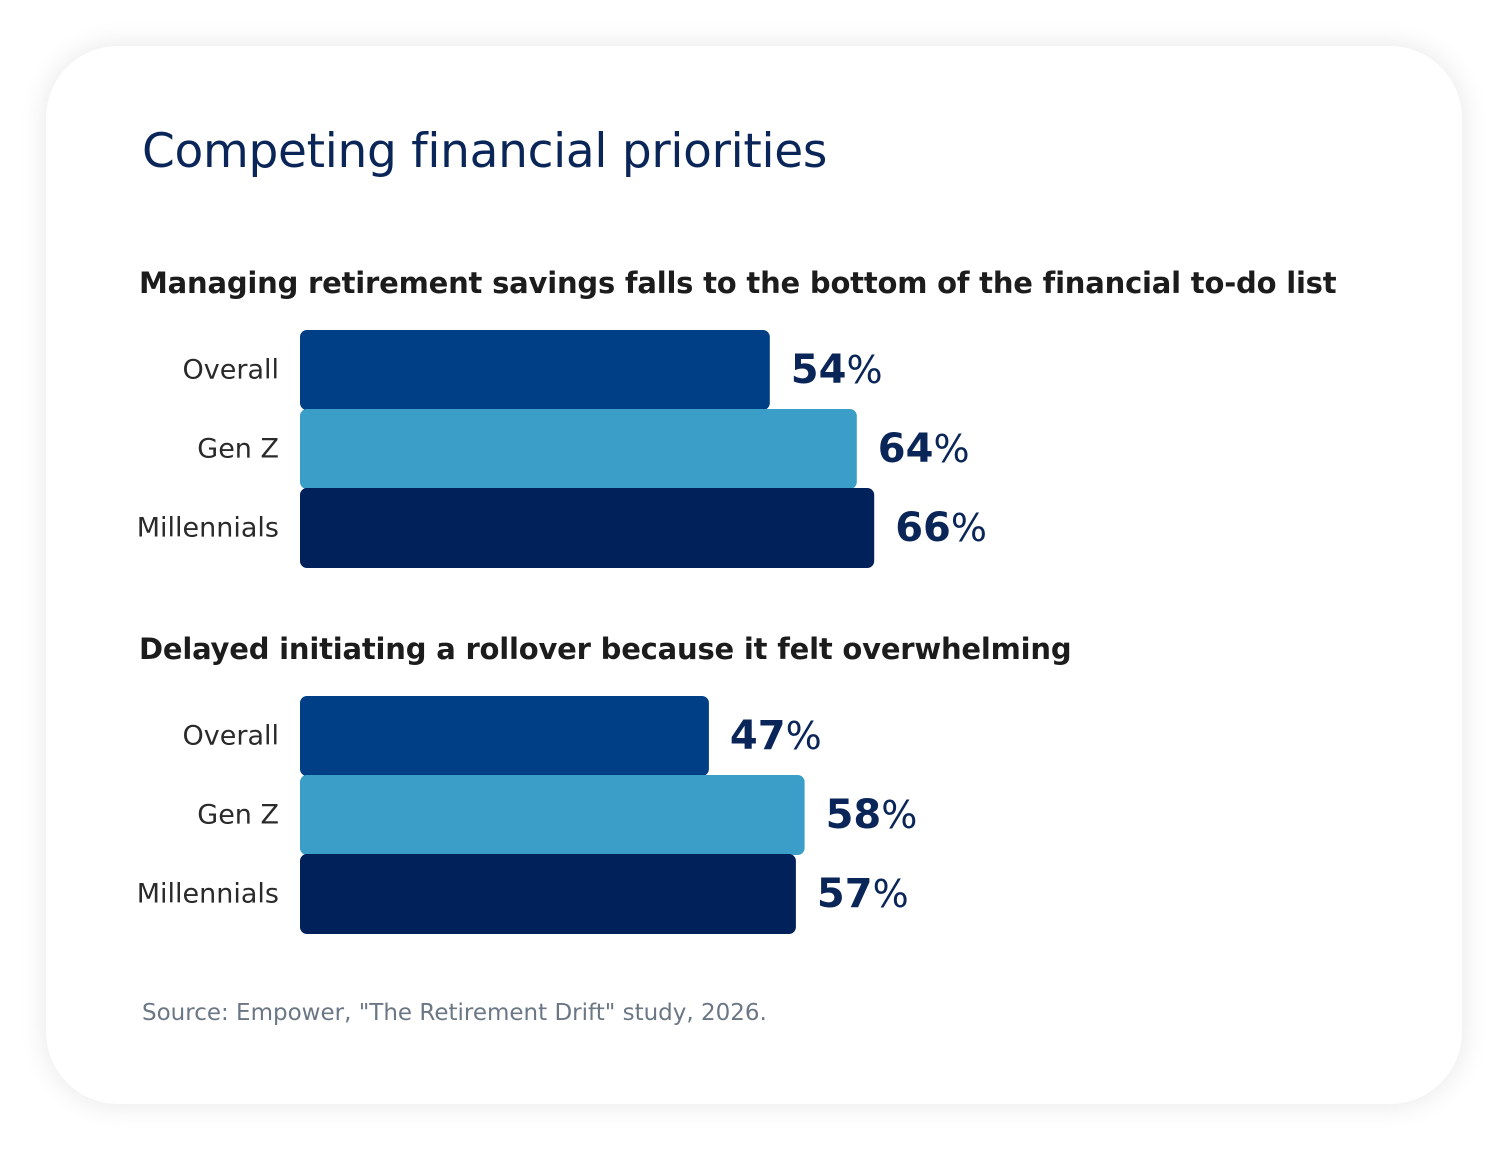  I want to click on value-label-overall: 47%, so click(776, 736).